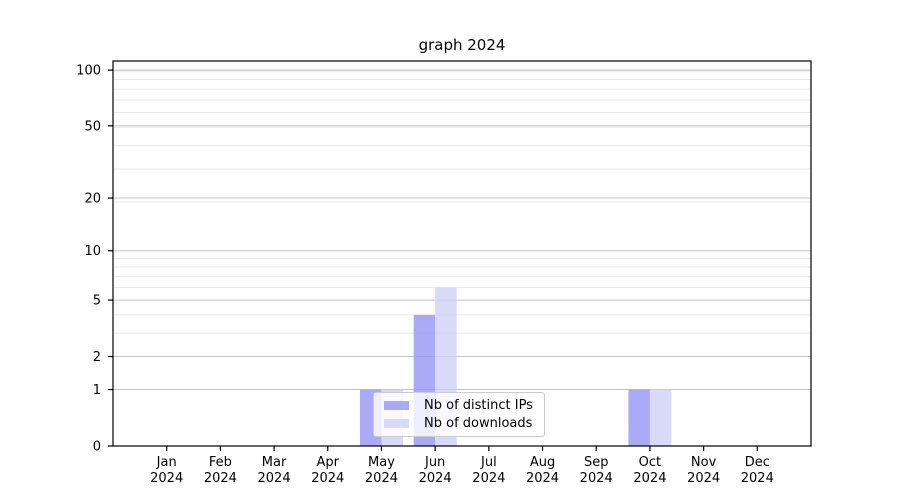 This screenshot has height=500, width=900. I want to click on y-tick-label: 10, so click(92, 251).